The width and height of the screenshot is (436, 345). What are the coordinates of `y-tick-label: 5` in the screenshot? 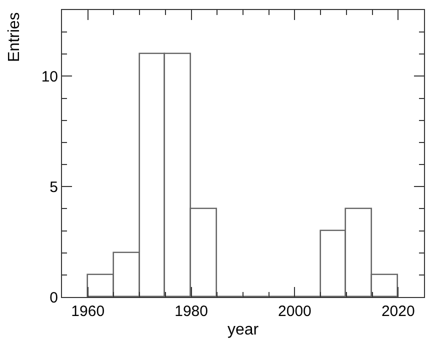 It's located at (54, 187).